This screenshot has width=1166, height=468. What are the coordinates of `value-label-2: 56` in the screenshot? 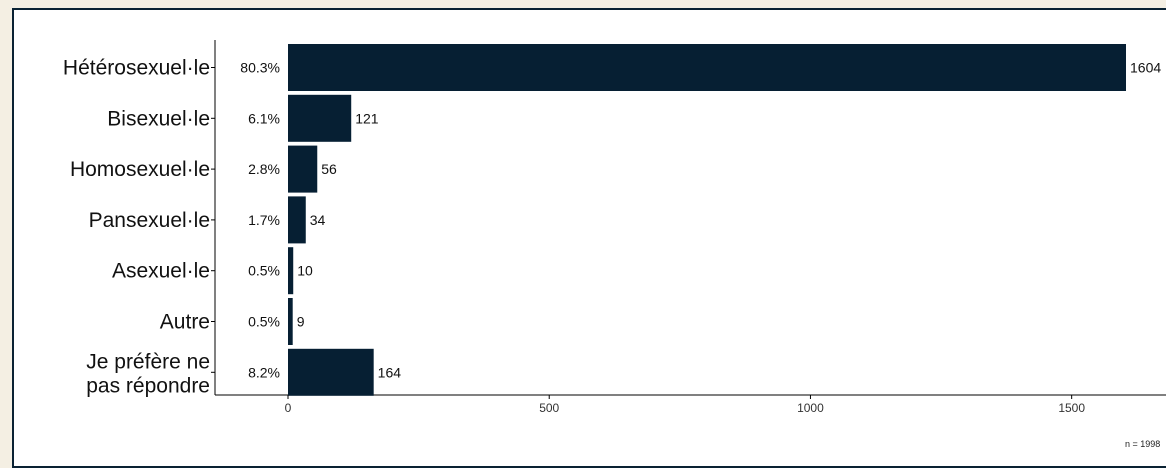 It's located at (329, 169).